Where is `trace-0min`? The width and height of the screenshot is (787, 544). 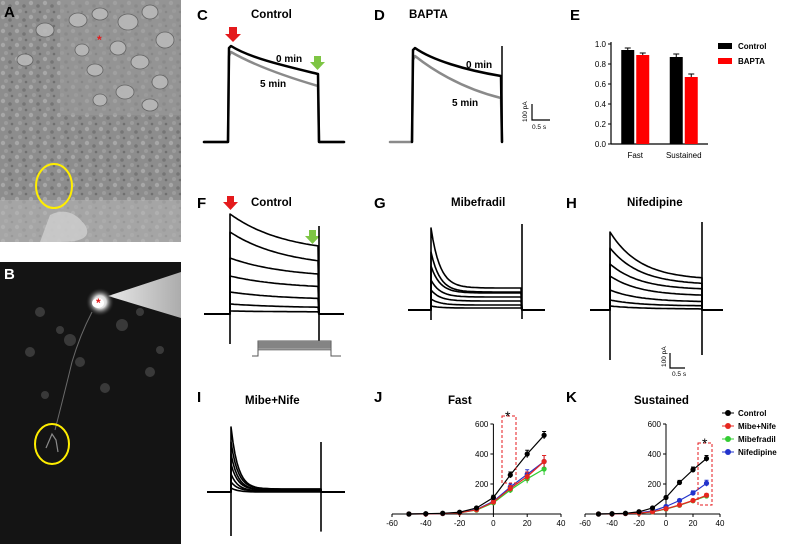
trace-0min is located at coordinates (274, 94).